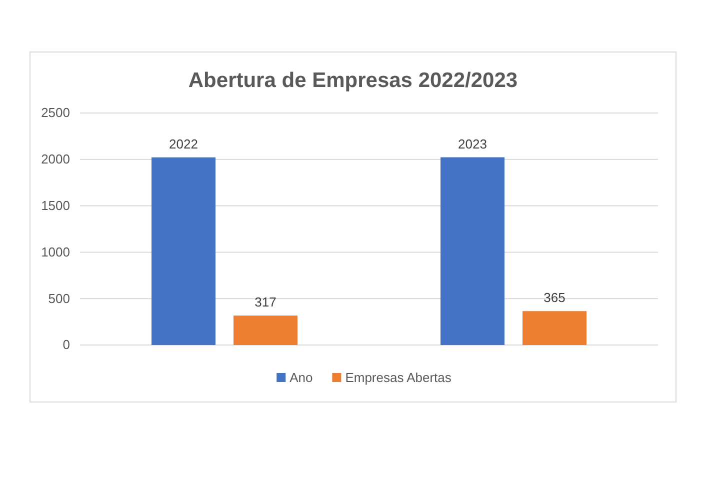 This screenshot has width=720, height=480. What do you see at coordinates (66, 344) in the screenshot?
I see `y-tick-label: 0` at bounding box center [66, 344].